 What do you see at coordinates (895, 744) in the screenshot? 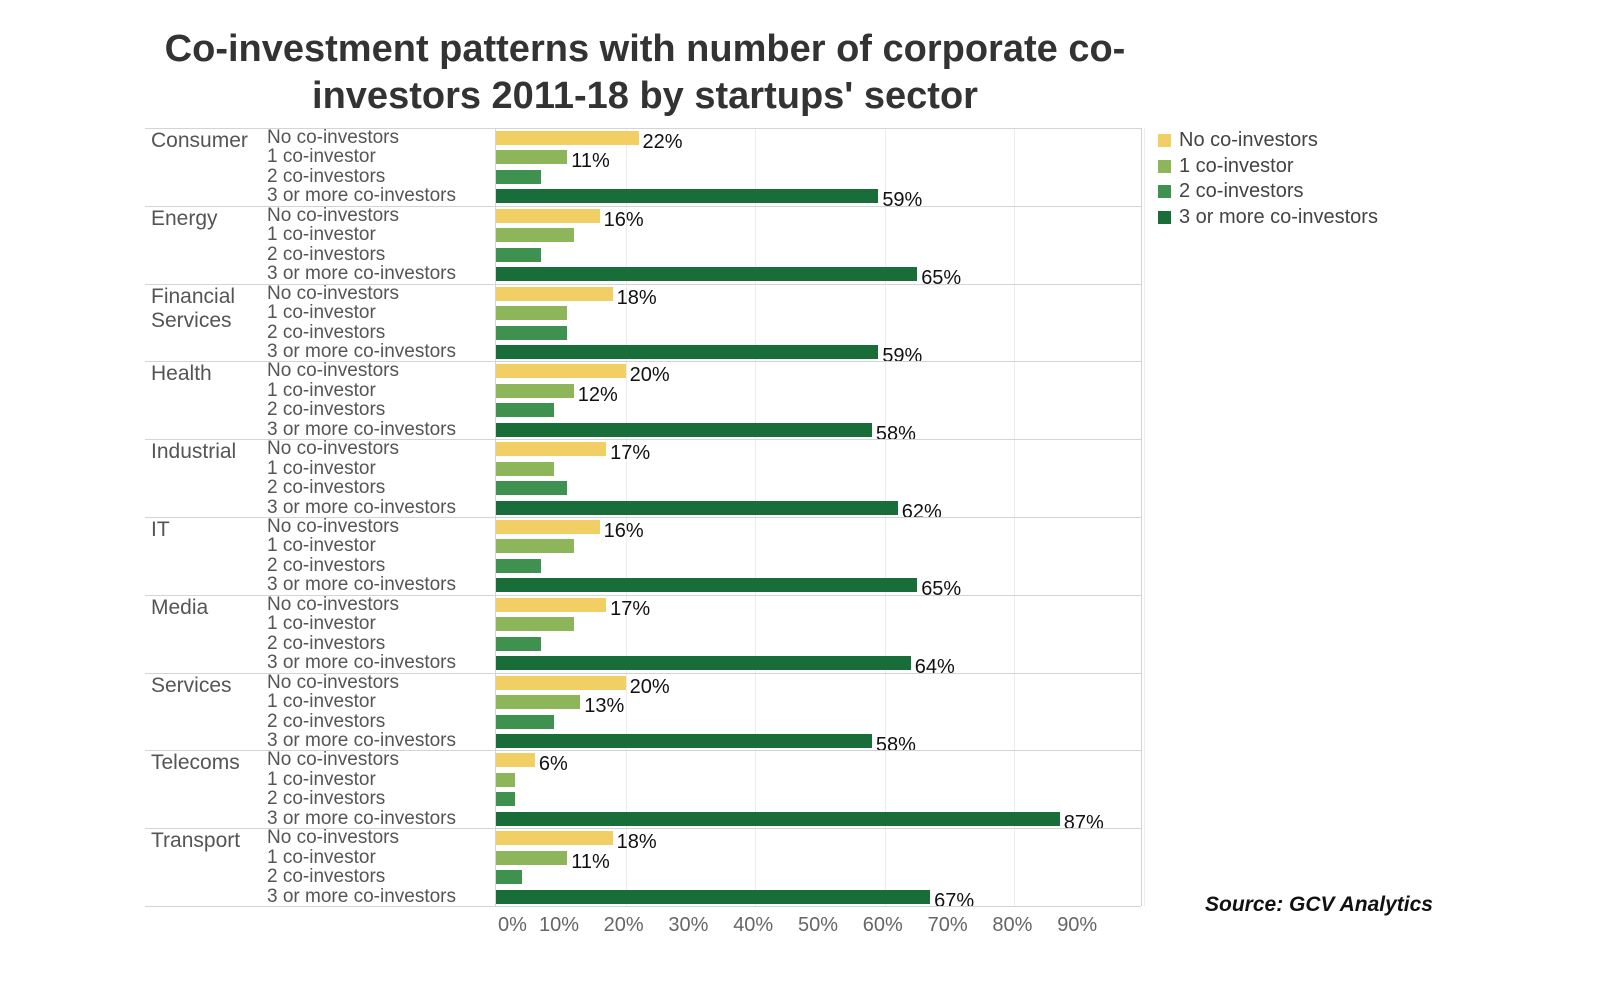
I see `data-label: 58%` at bounding box center [895, 744].